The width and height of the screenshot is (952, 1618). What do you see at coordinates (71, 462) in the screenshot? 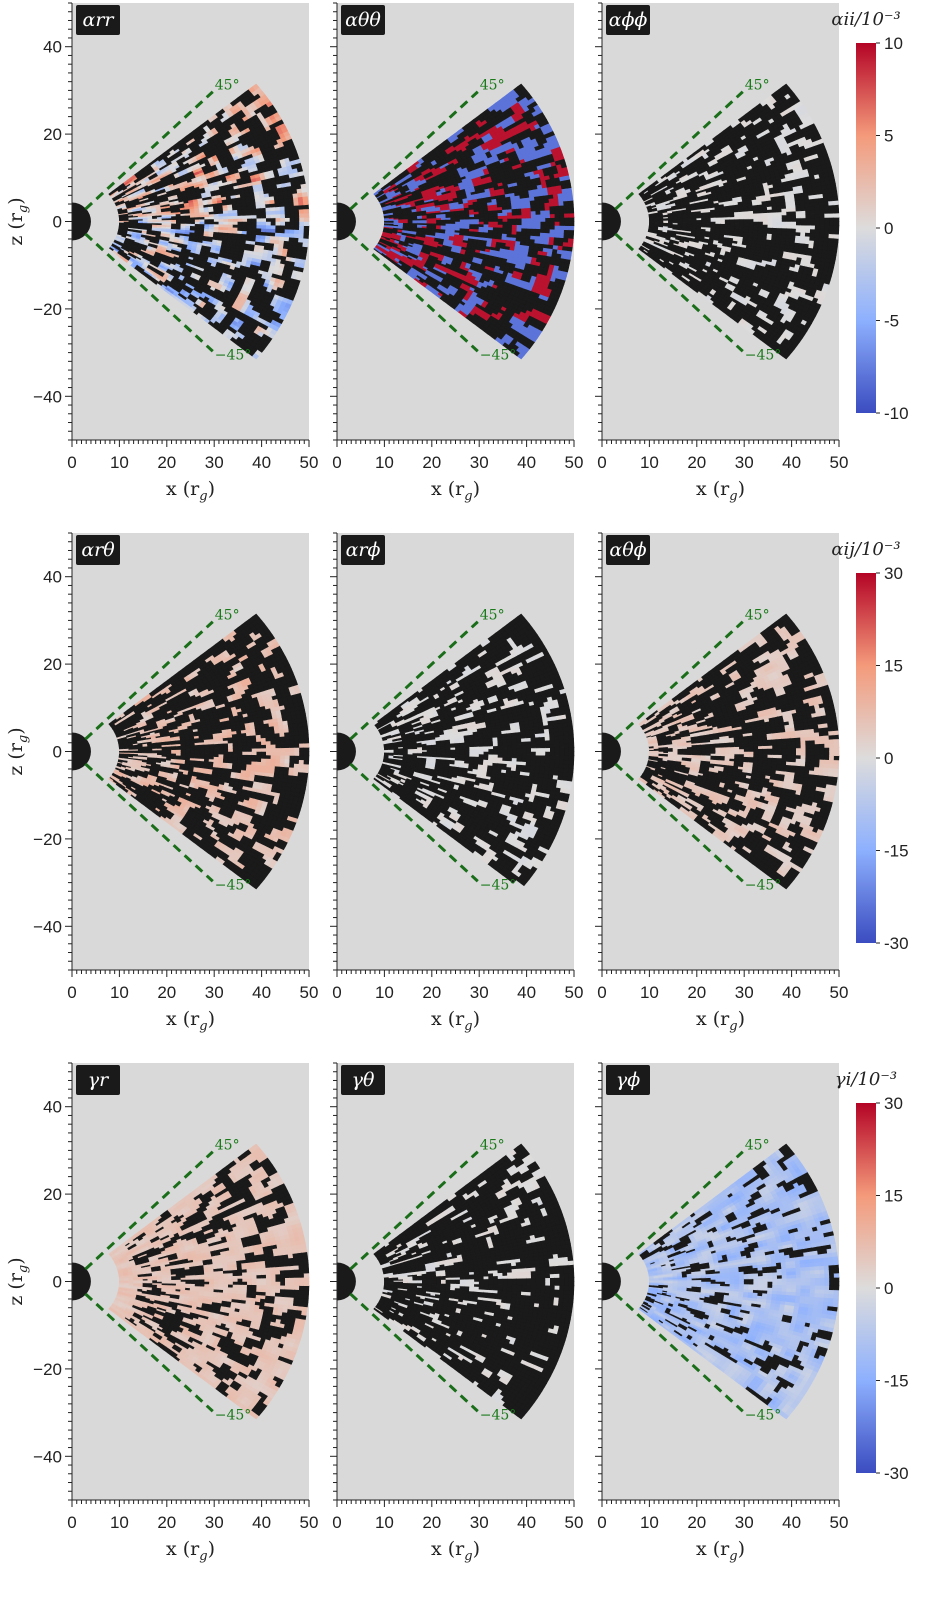
I see `x-tick-label: 0` at bounding box center [71, 462].